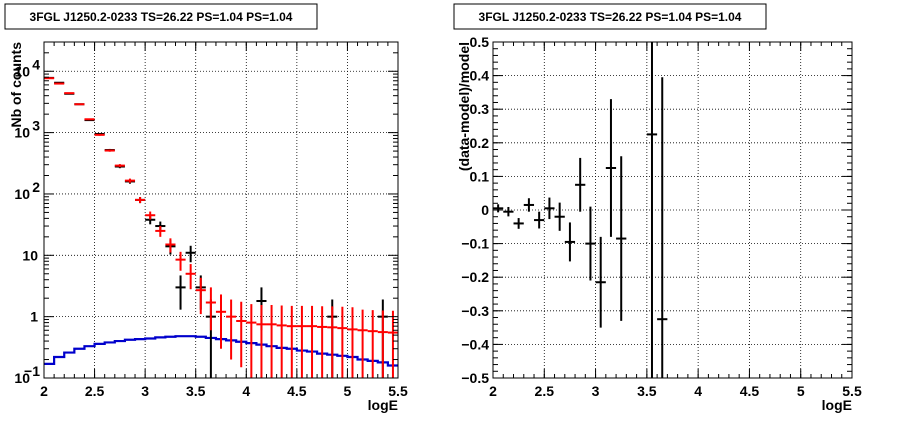  Describe the element at coordinates (464, 106) in the screenshot. I see `residual-y-axis-label: (data-model)/model` at that location.